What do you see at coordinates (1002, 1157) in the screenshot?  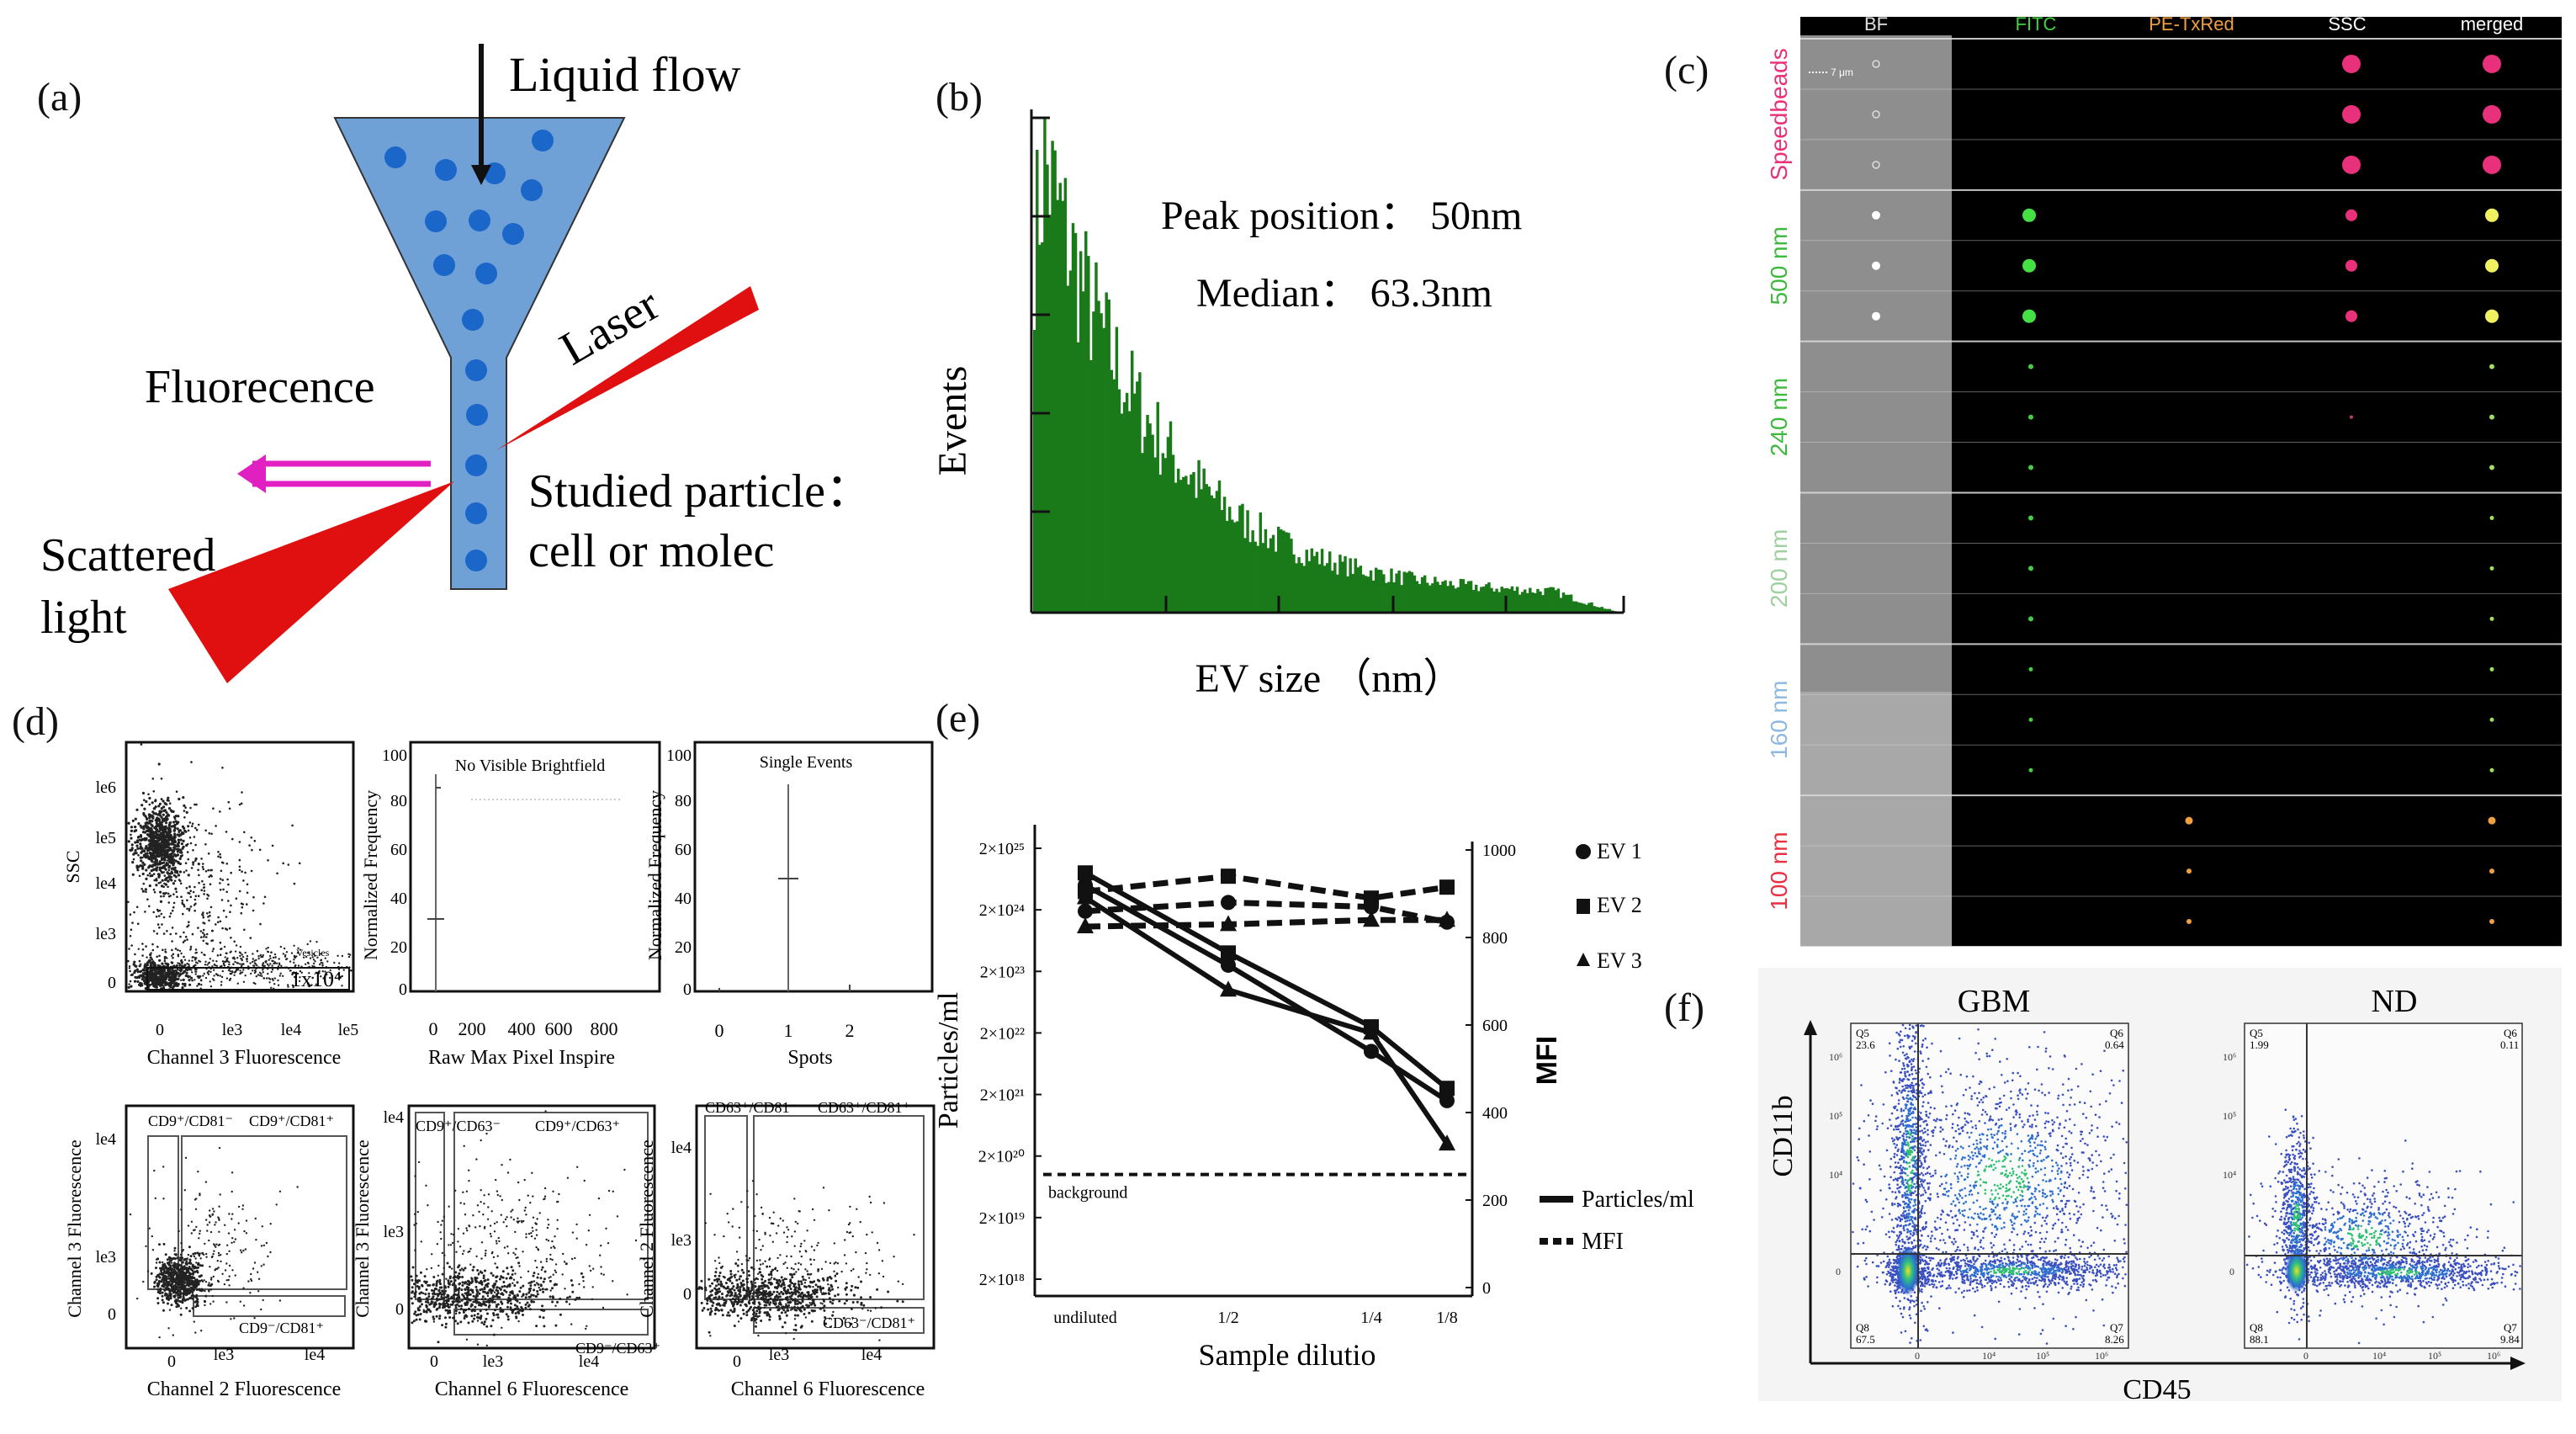 I see `e-ytick-left: 2×10²⁰` at bounding box center [1002, 1157].